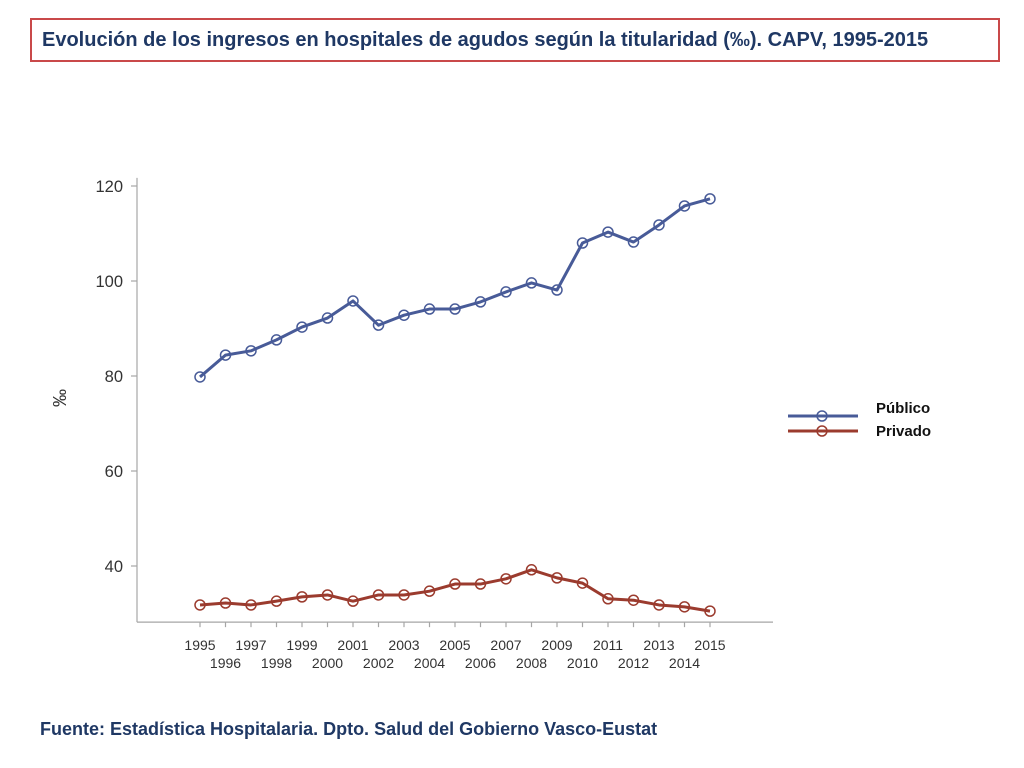  Describe the element at coordinates (199, 645) in the screenshot. I see `x-tick-label-1995: 1995` at that location.